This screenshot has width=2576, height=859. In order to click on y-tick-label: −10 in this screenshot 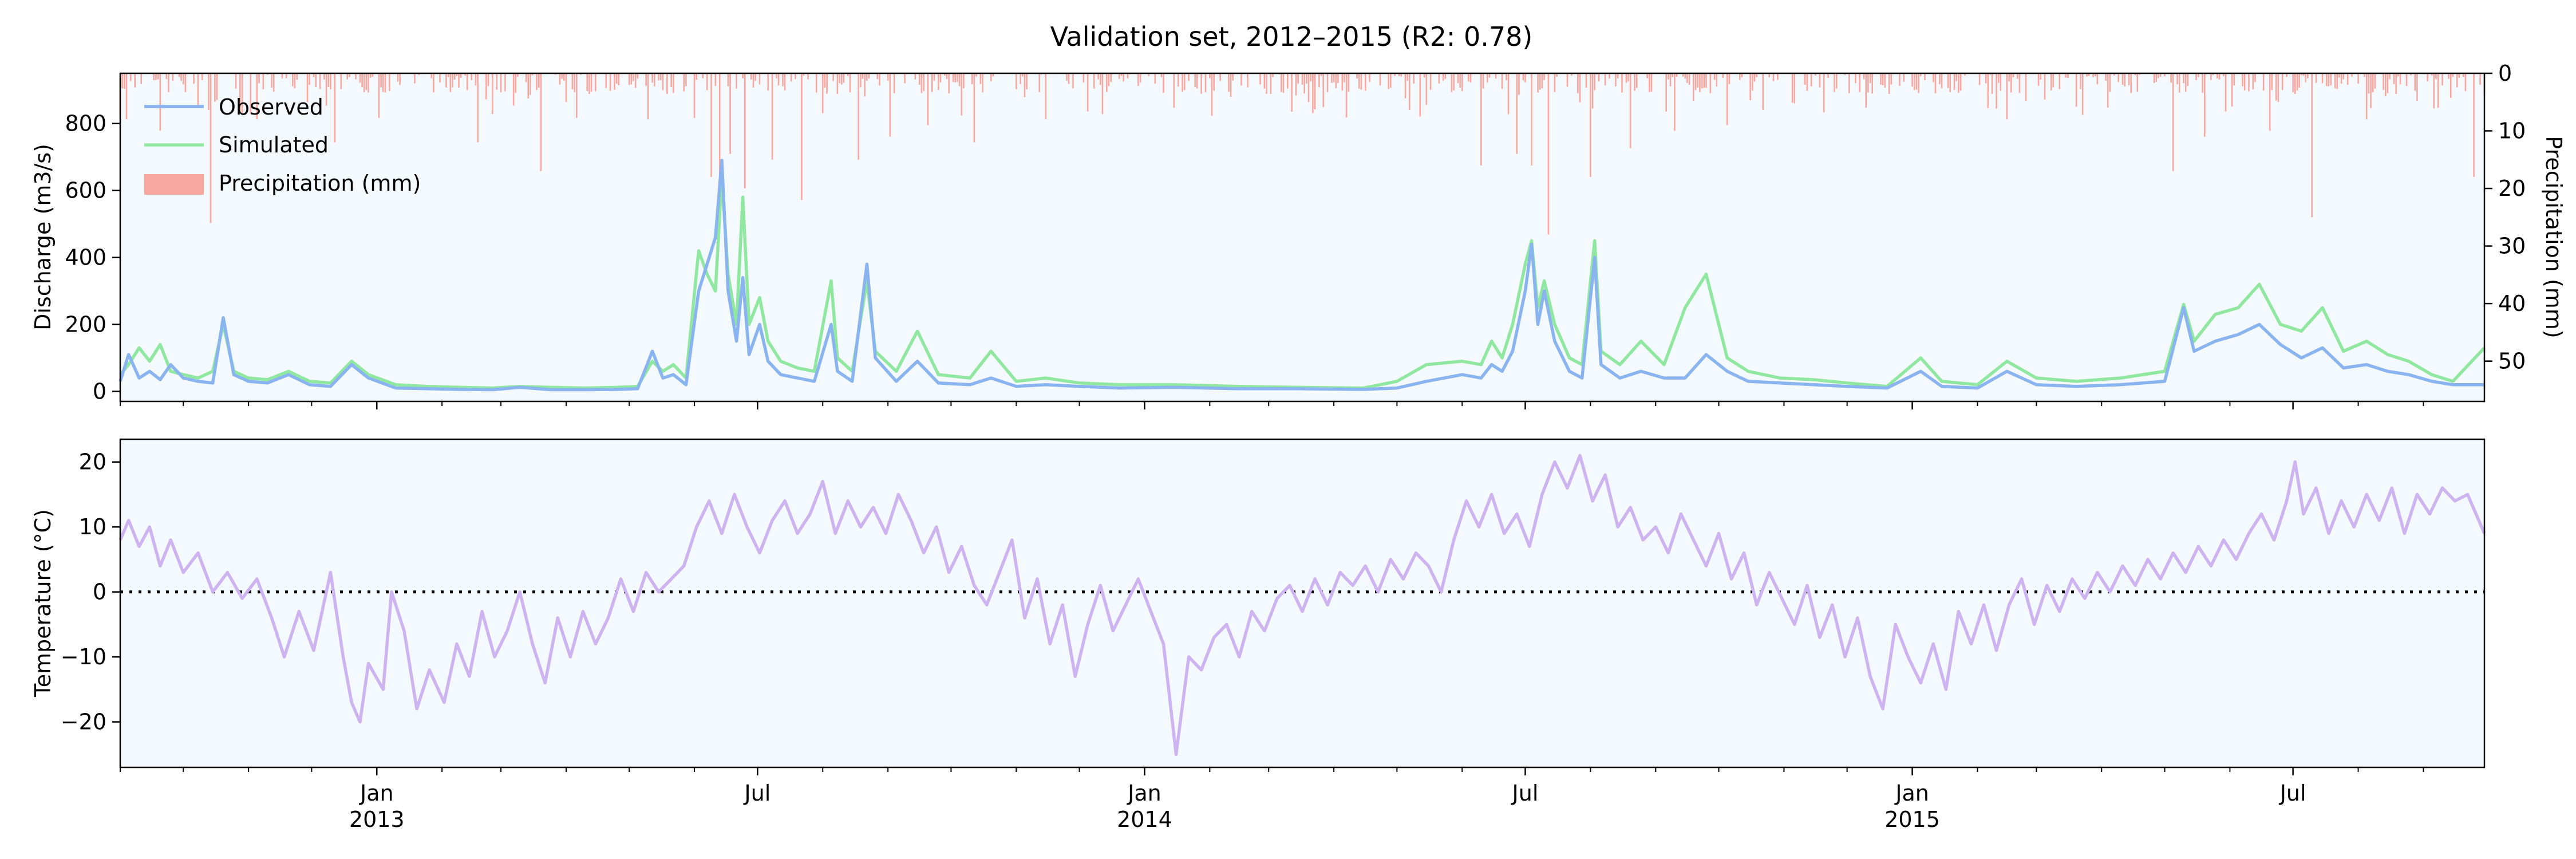, I will do `click(83, 656)`.